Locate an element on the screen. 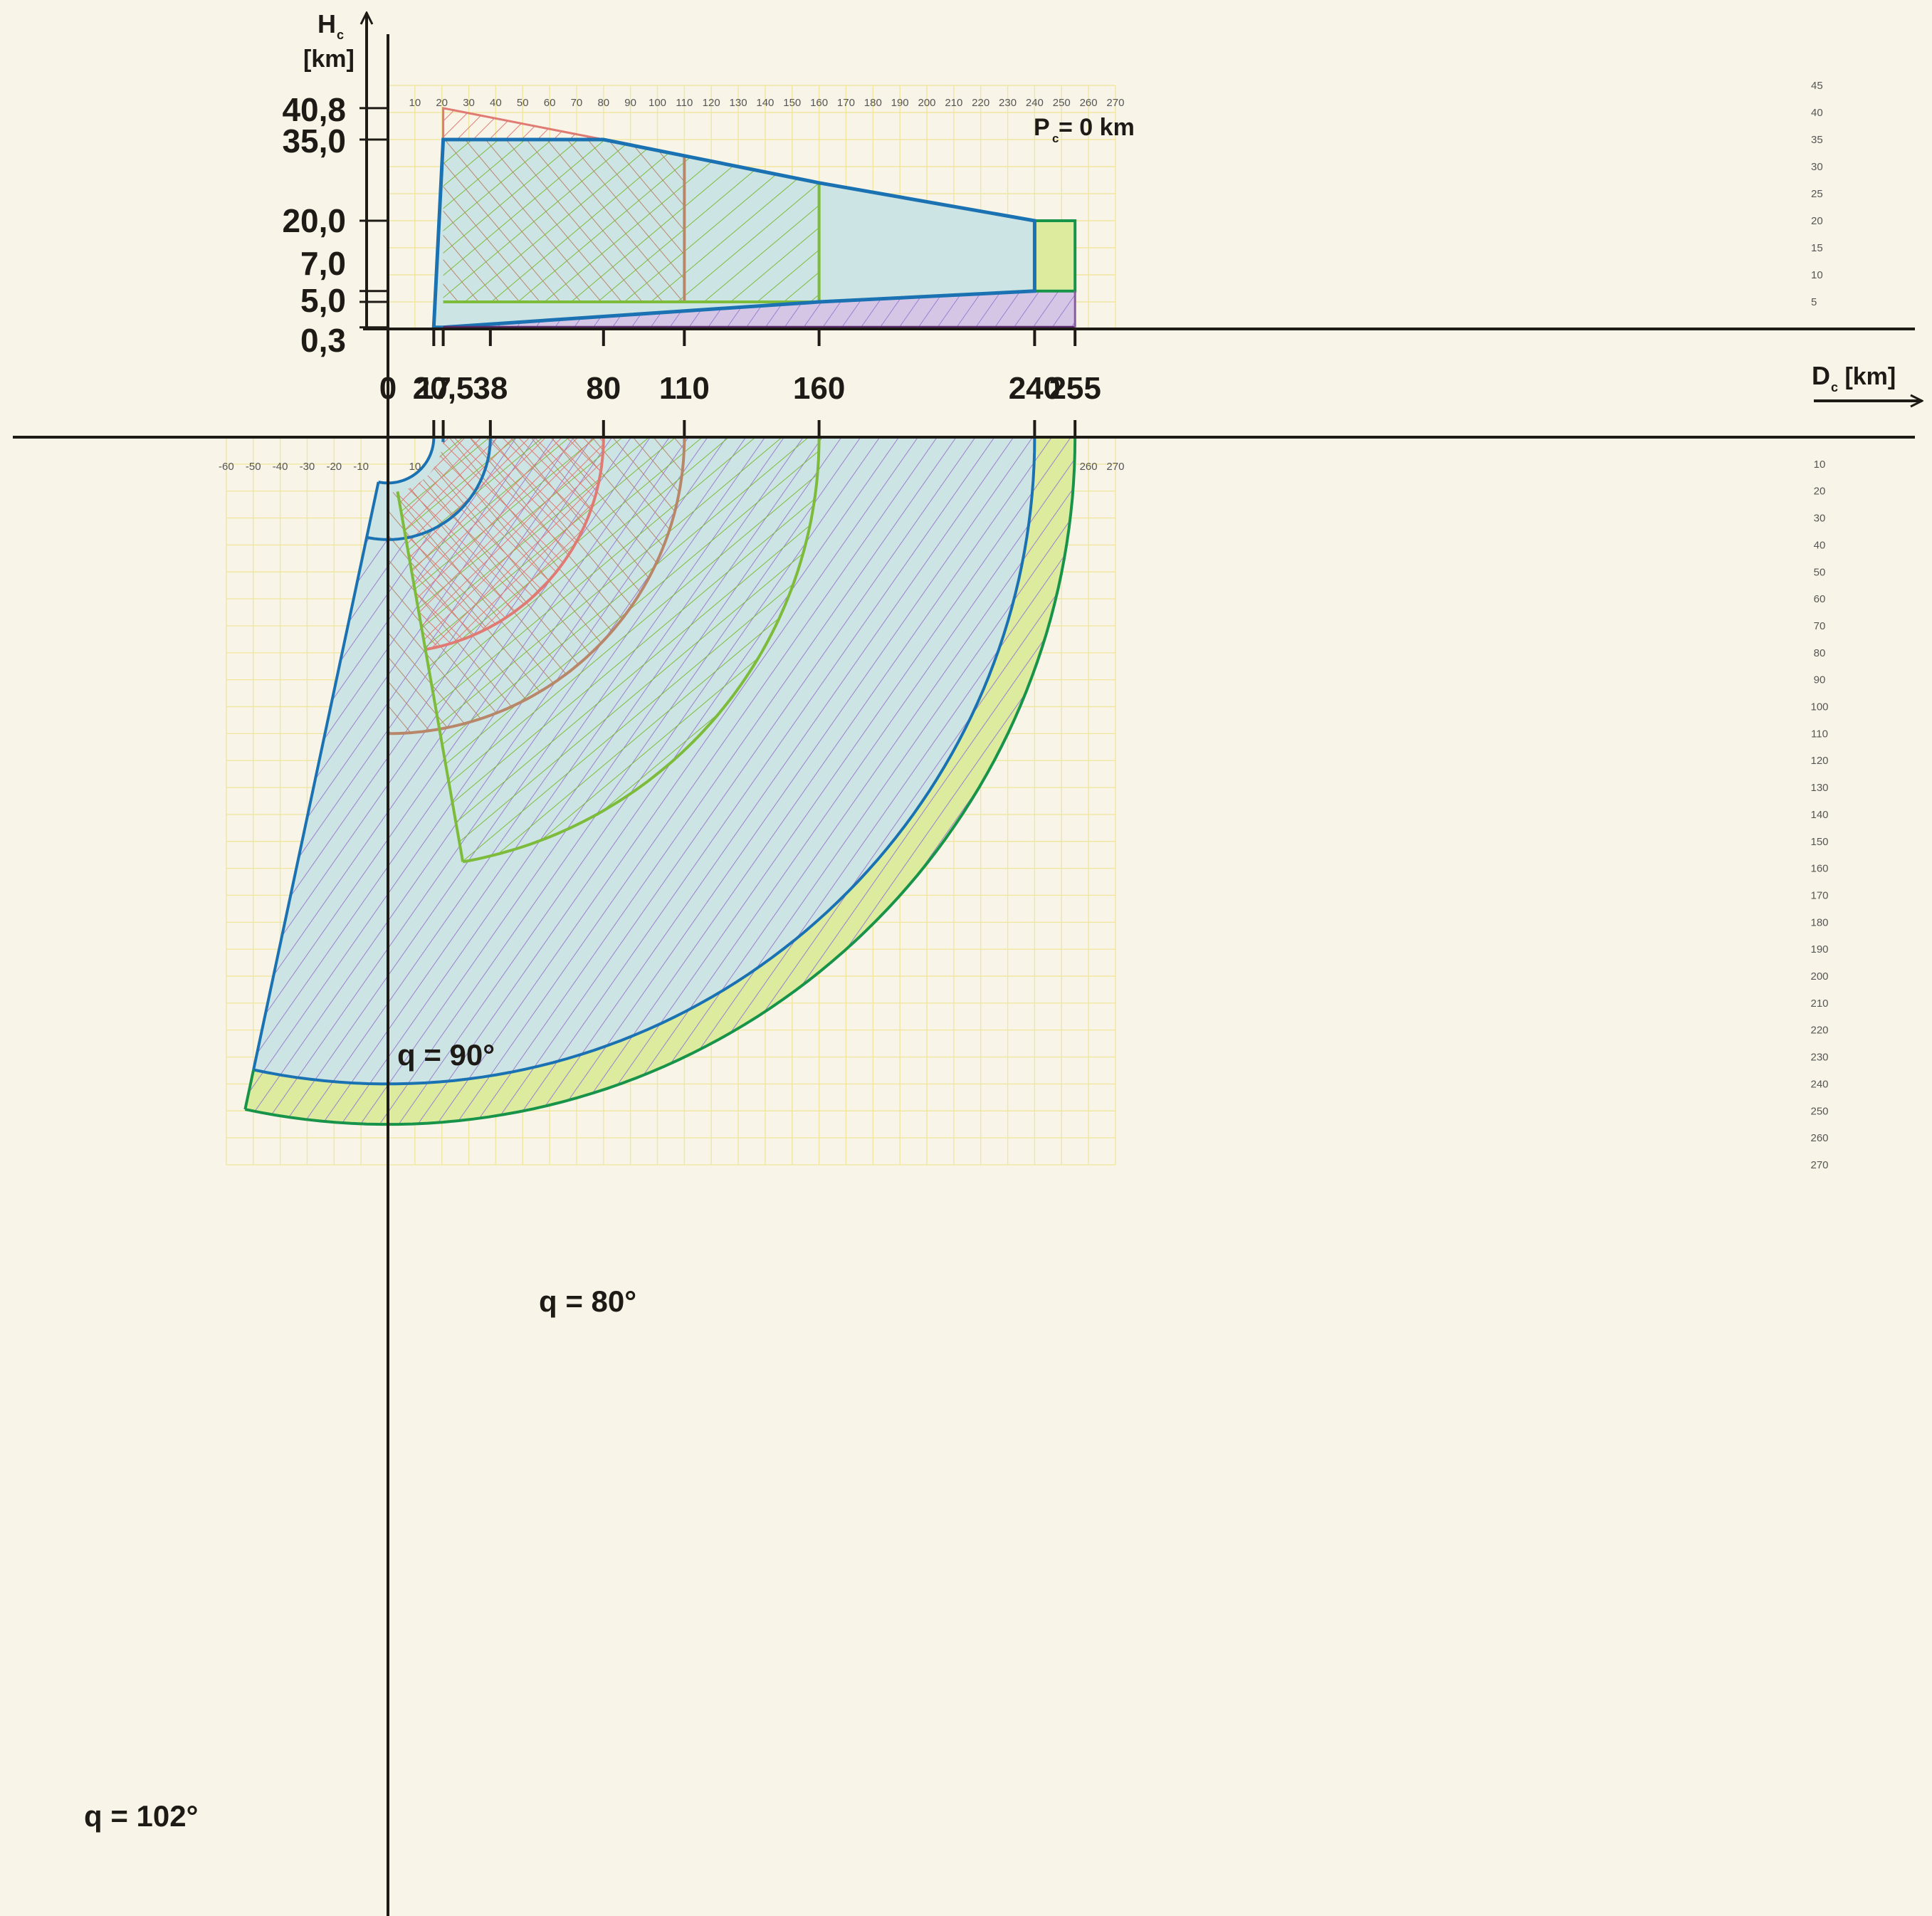 This screenshot has height=1916, width=1932. top-small-y-label: 30 is located at coordinates (1817, 167).